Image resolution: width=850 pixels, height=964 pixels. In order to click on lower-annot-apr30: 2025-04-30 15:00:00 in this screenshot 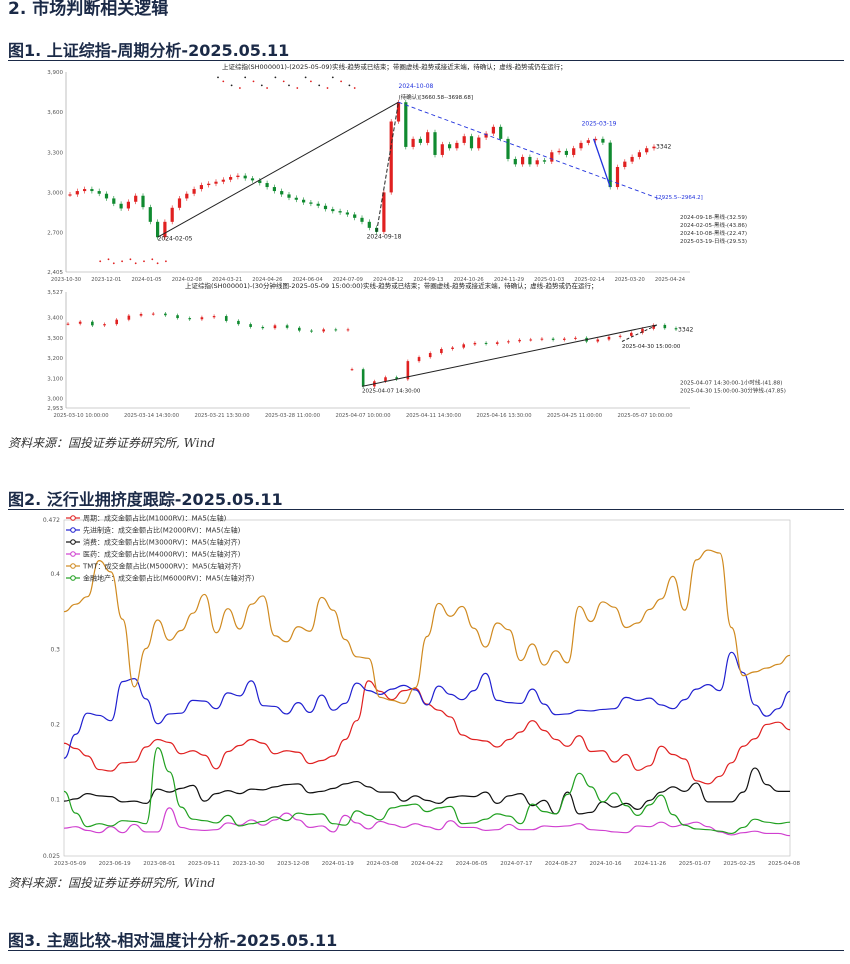, I will do `click(651, 347)`.